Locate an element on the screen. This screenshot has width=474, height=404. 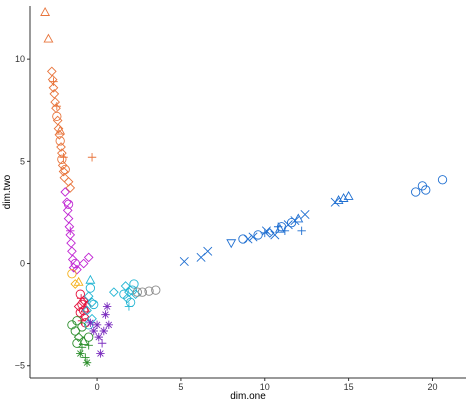
data-point-triangle-down is located at coordinates (231, 244).